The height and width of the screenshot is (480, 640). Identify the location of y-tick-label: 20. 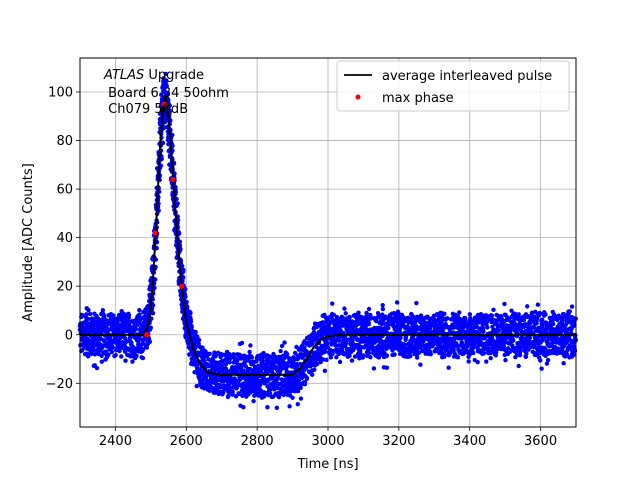
(64, 287).